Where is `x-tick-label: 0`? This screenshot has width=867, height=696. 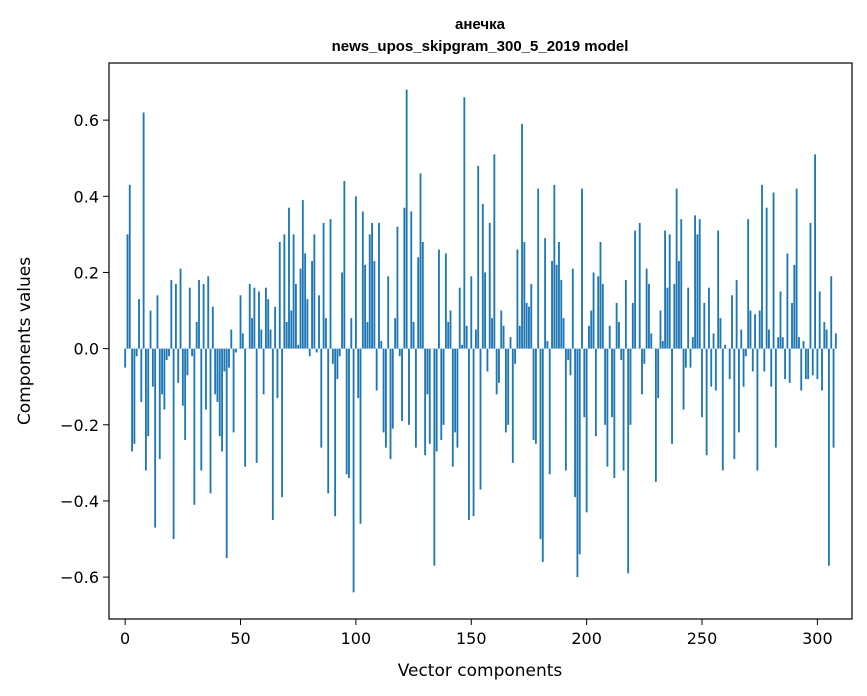 x-tick-label: 0 is located at coordinates (125, 638).